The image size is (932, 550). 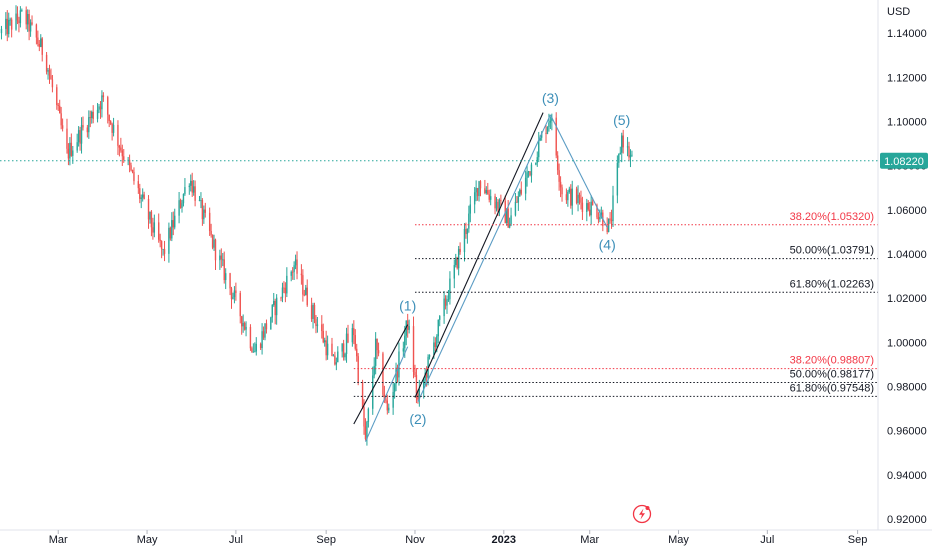 What do you see at coordinates (907, 343) in the screenshot?
I see `price-tick-label: 1.00000` at bounding box center [907, 343].